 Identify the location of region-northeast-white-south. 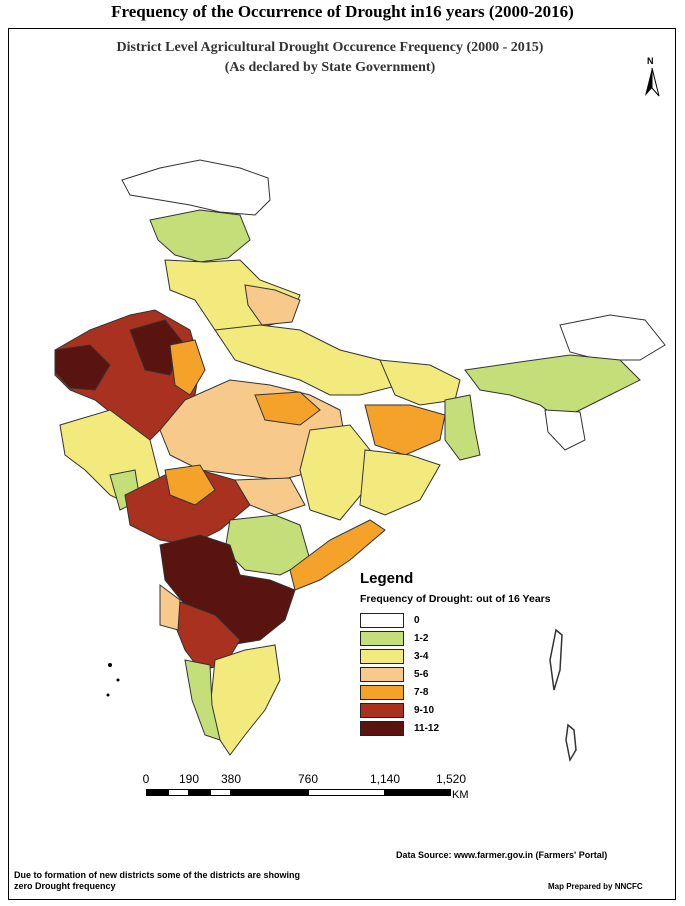
(565, 430).